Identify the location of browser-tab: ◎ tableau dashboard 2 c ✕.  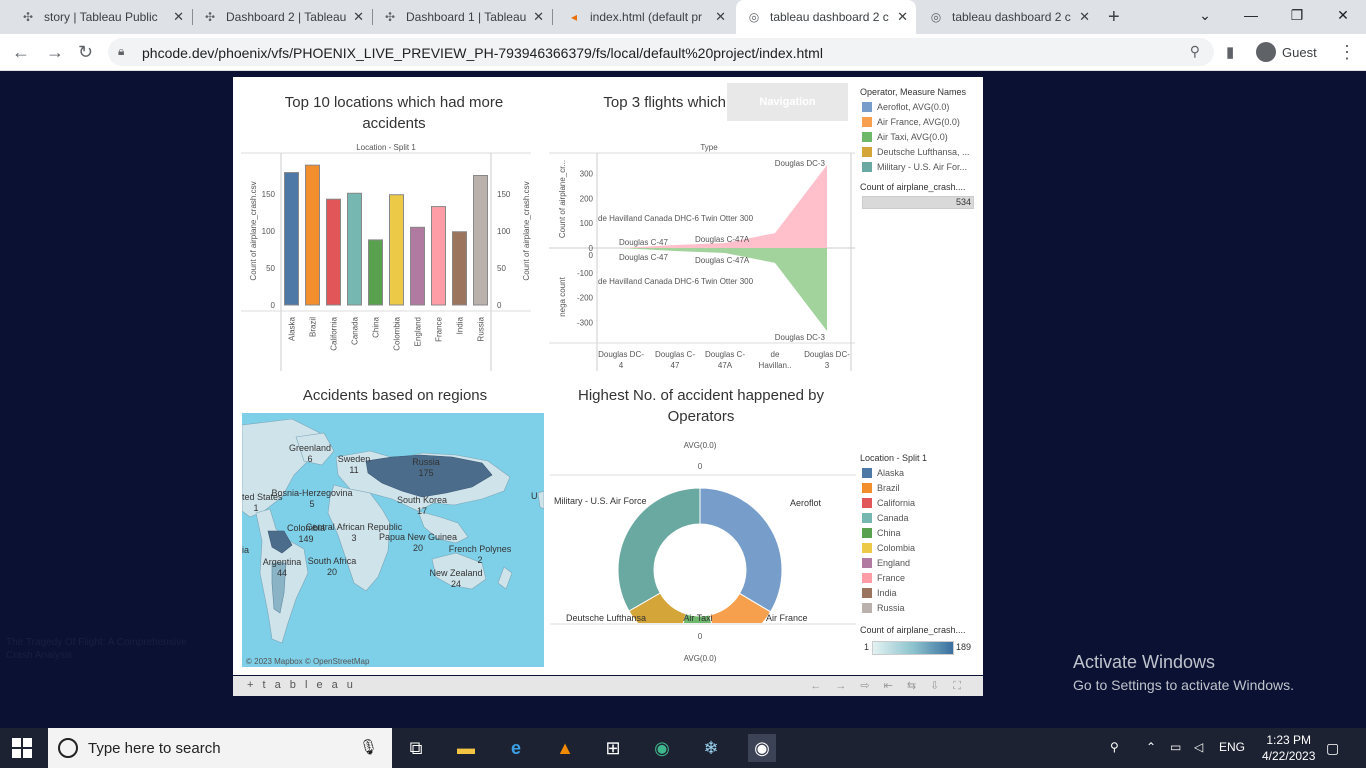
(1008, 17).